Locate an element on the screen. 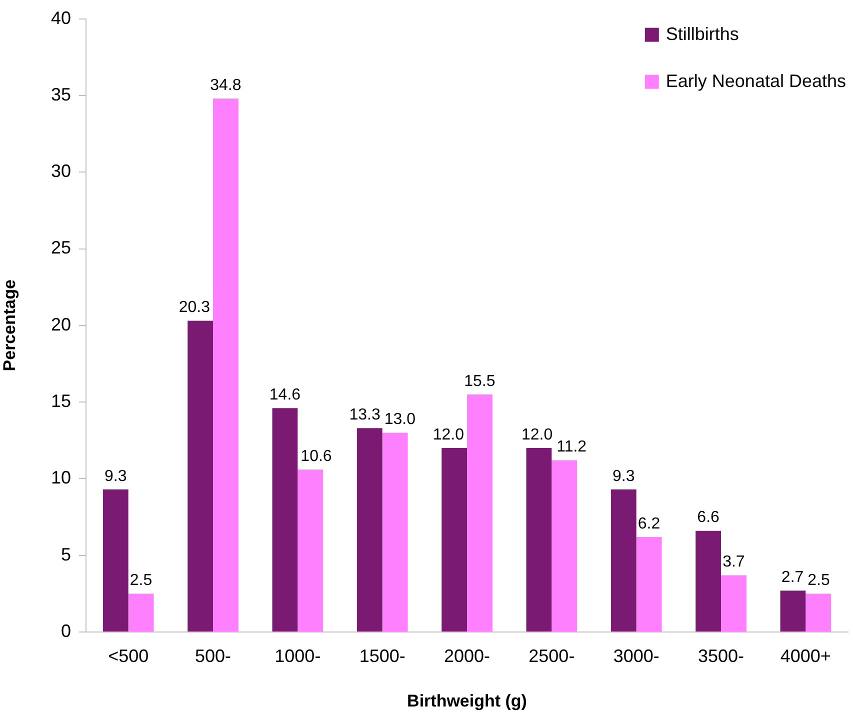 This screenshot has height=722, width=853. data-label: 20.3 is located at coordinates (194, 307).